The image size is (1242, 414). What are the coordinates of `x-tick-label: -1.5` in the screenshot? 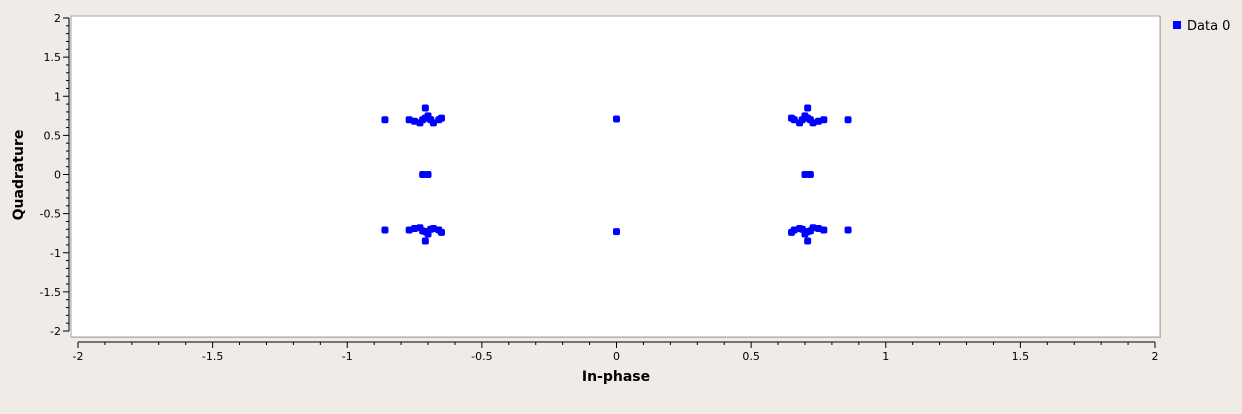 It's located at (212, 356).